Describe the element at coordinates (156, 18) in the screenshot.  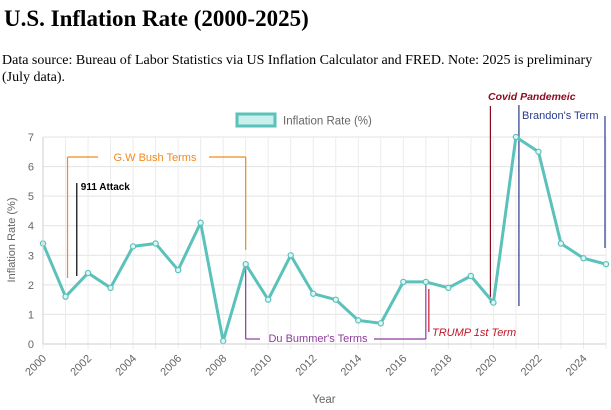
I see `page-title: U.S. Inflation Rate (2000-2025)` at that location.